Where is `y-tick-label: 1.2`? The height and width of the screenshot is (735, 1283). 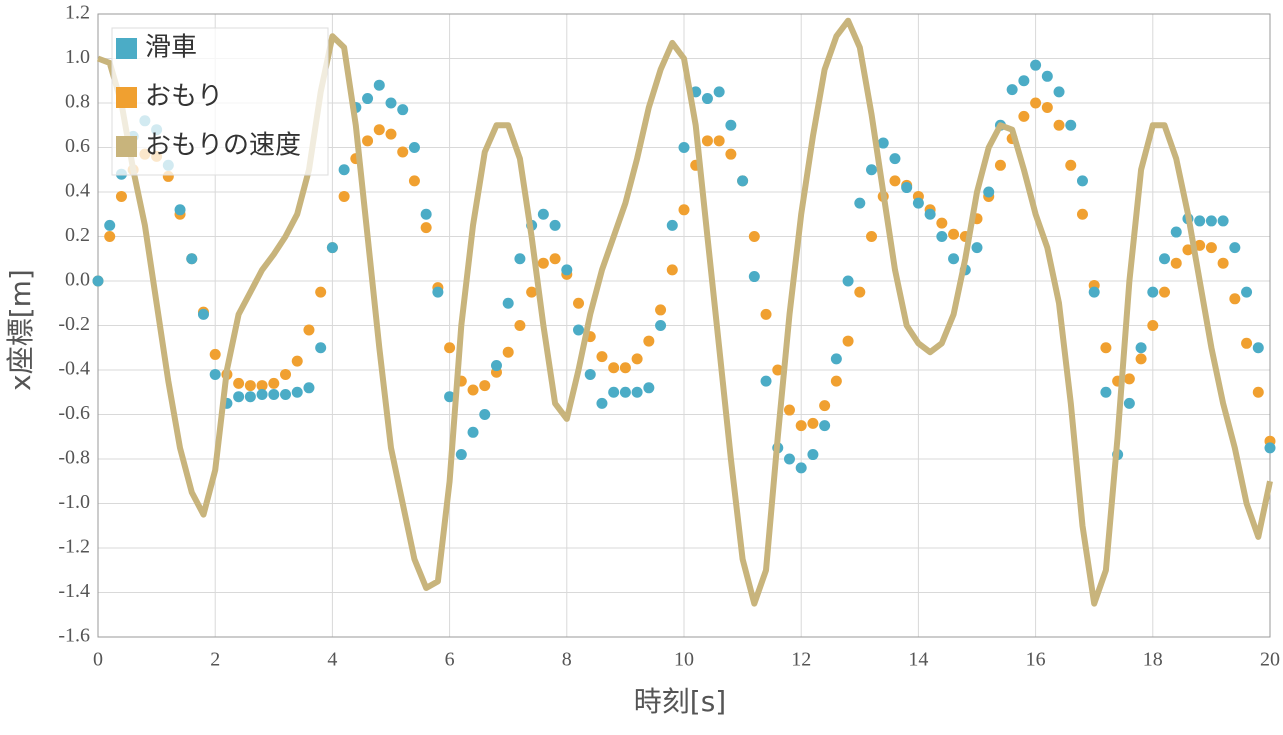 y-tick-label: 1.2 is located at coordinates (77, 13).